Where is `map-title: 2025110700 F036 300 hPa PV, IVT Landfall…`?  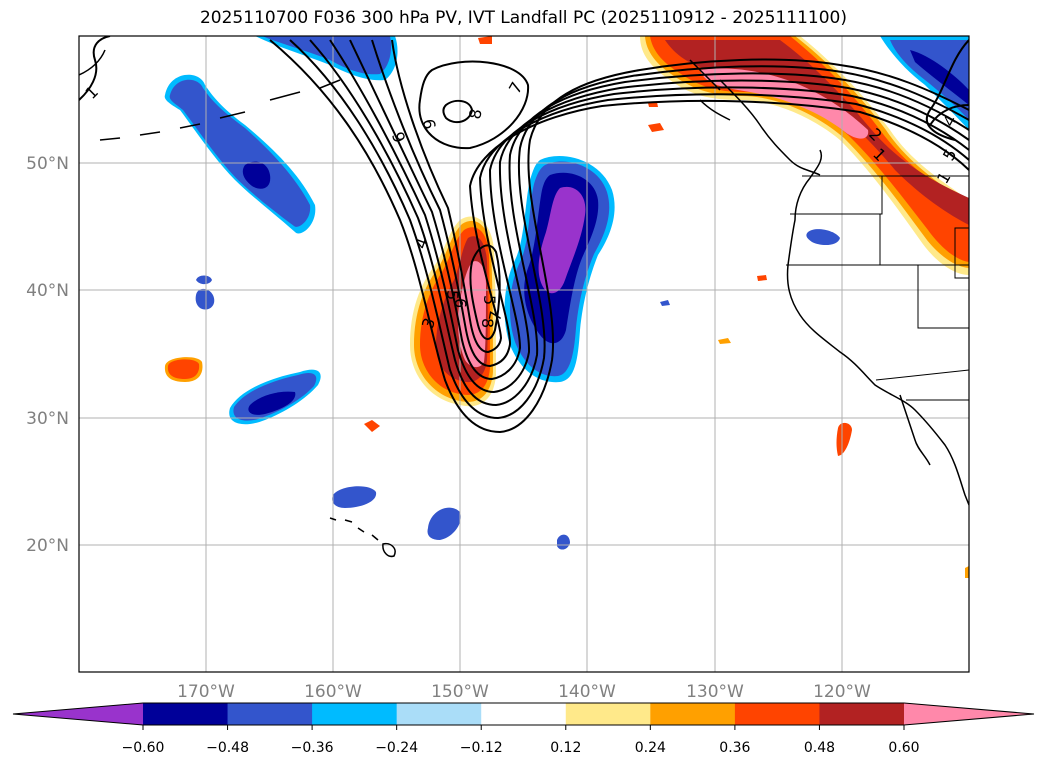
map-title: 2025110700 F036 300 hPa PV, IVT Landfall… is located at coordinates (523, 18).